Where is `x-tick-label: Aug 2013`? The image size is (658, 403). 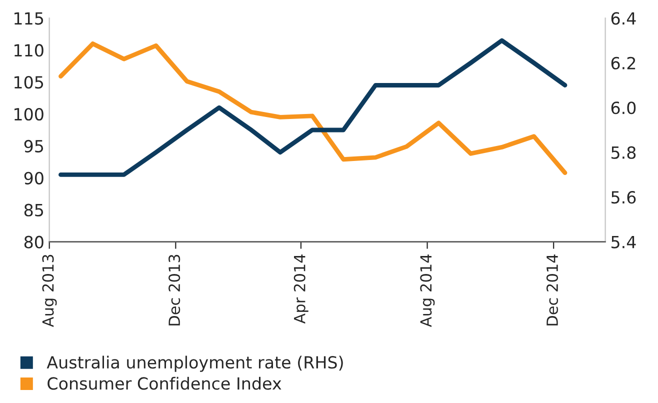
x-tick-label: Aug 2013 is located at coordinates (49, 291).